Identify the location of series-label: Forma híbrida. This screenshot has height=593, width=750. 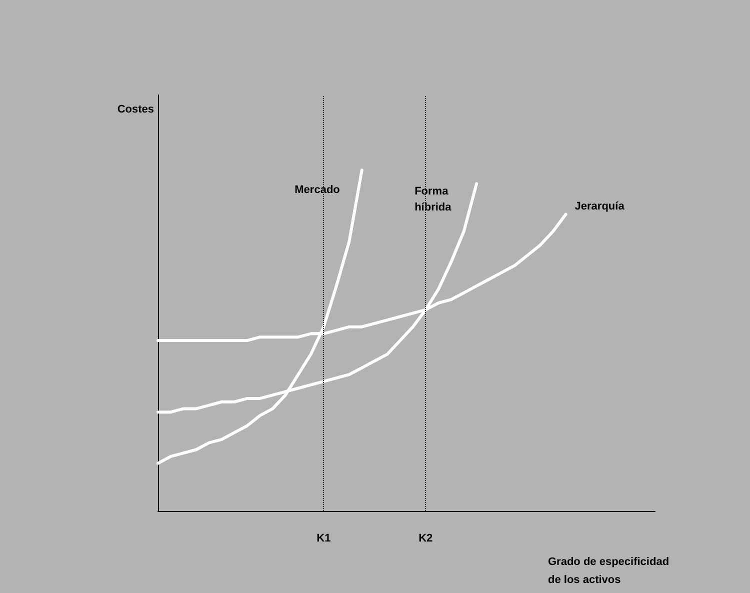
(433, 200).